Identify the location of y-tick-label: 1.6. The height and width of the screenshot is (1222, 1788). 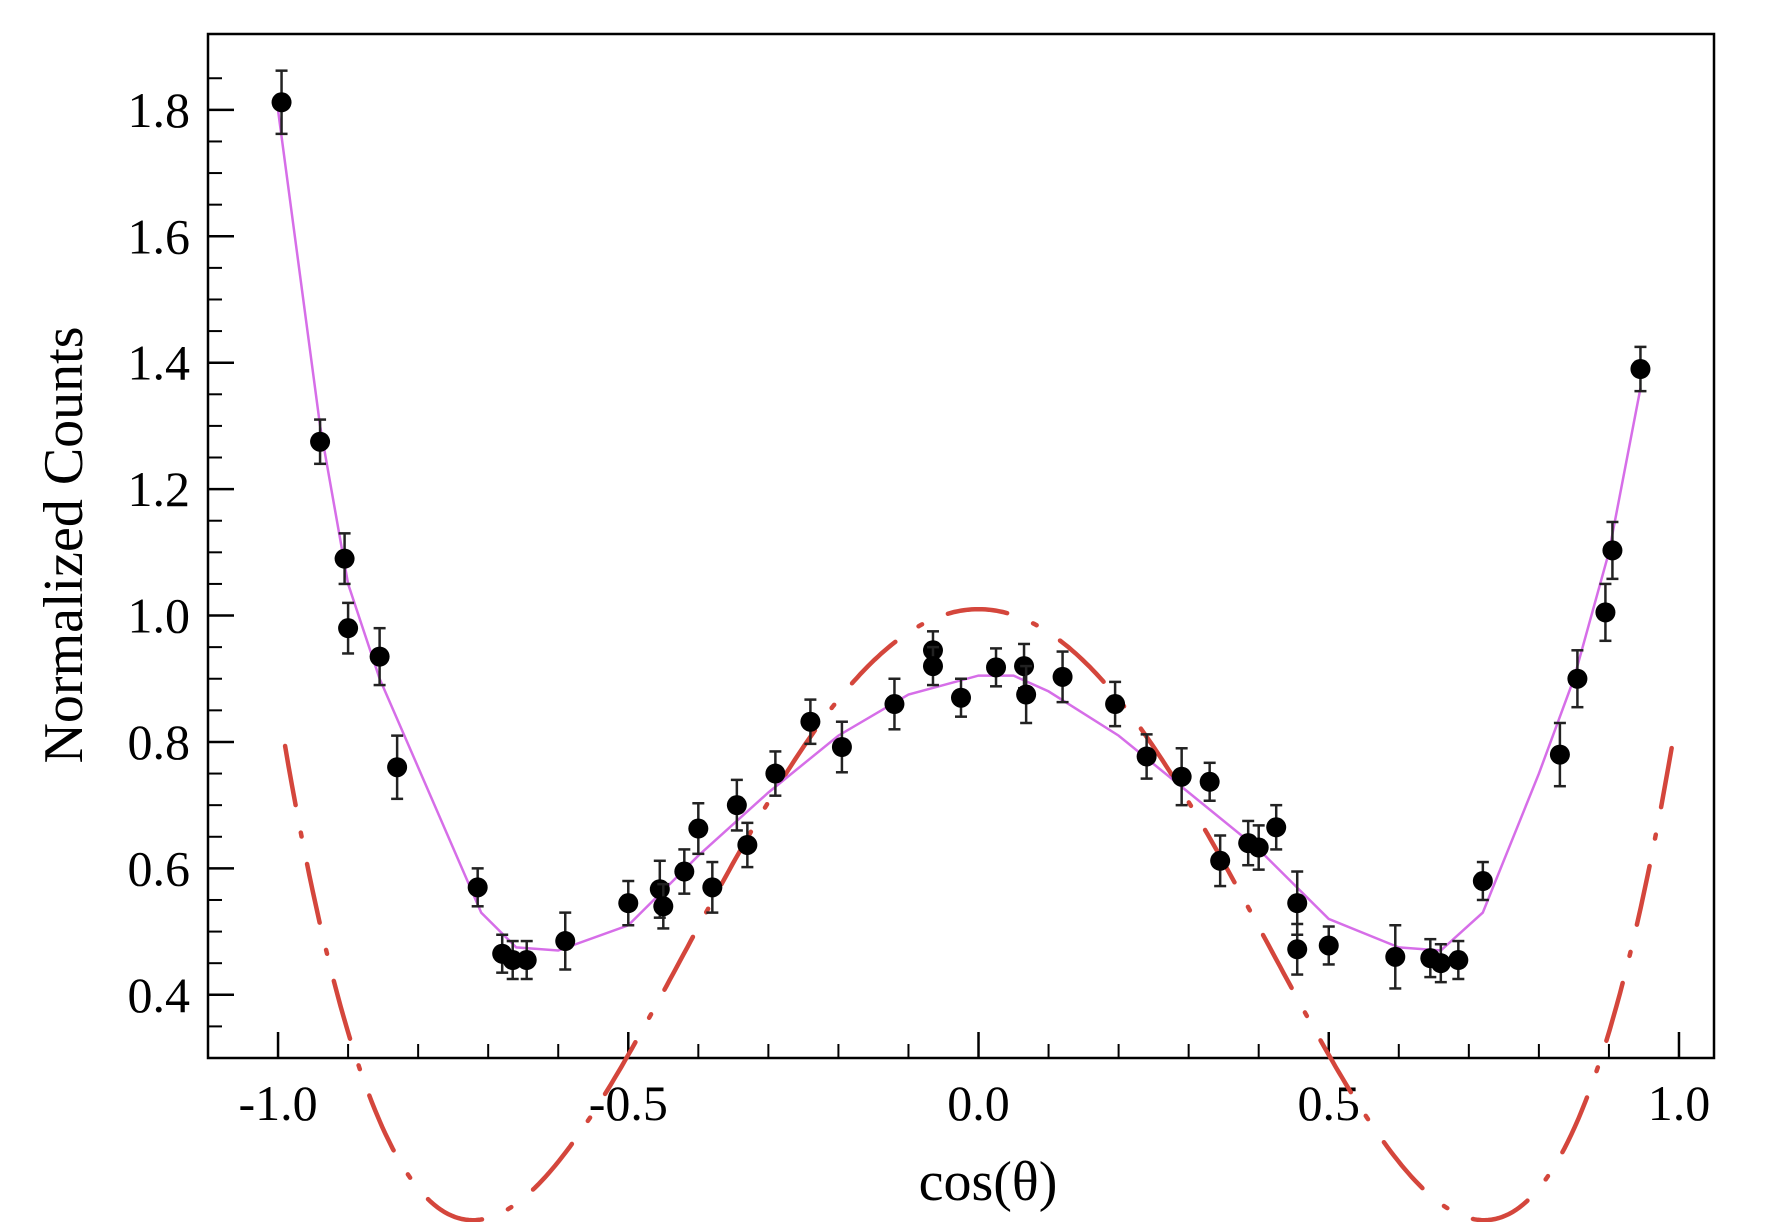
(159, 236).